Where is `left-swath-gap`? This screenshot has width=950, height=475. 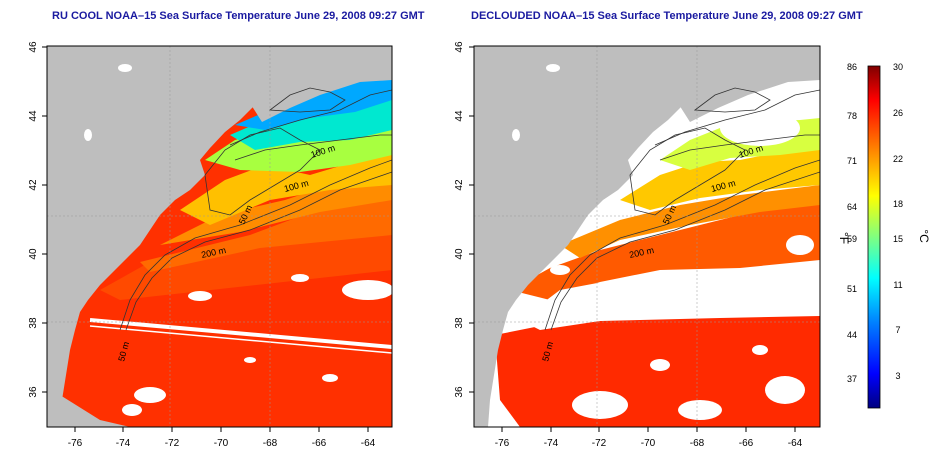
left-swath-gap is located at coordinates (240, 333).